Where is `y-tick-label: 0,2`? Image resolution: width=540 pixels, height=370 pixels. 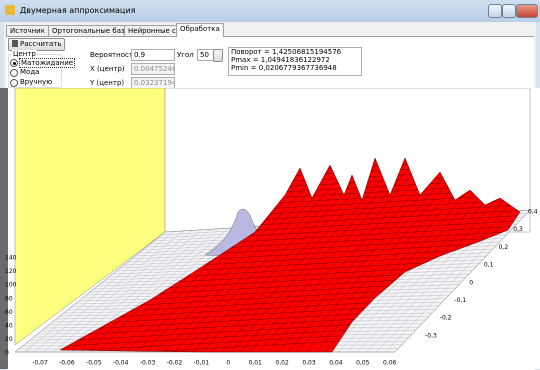
y-tick-label: 0,2 is located at coordinates (504, 247).